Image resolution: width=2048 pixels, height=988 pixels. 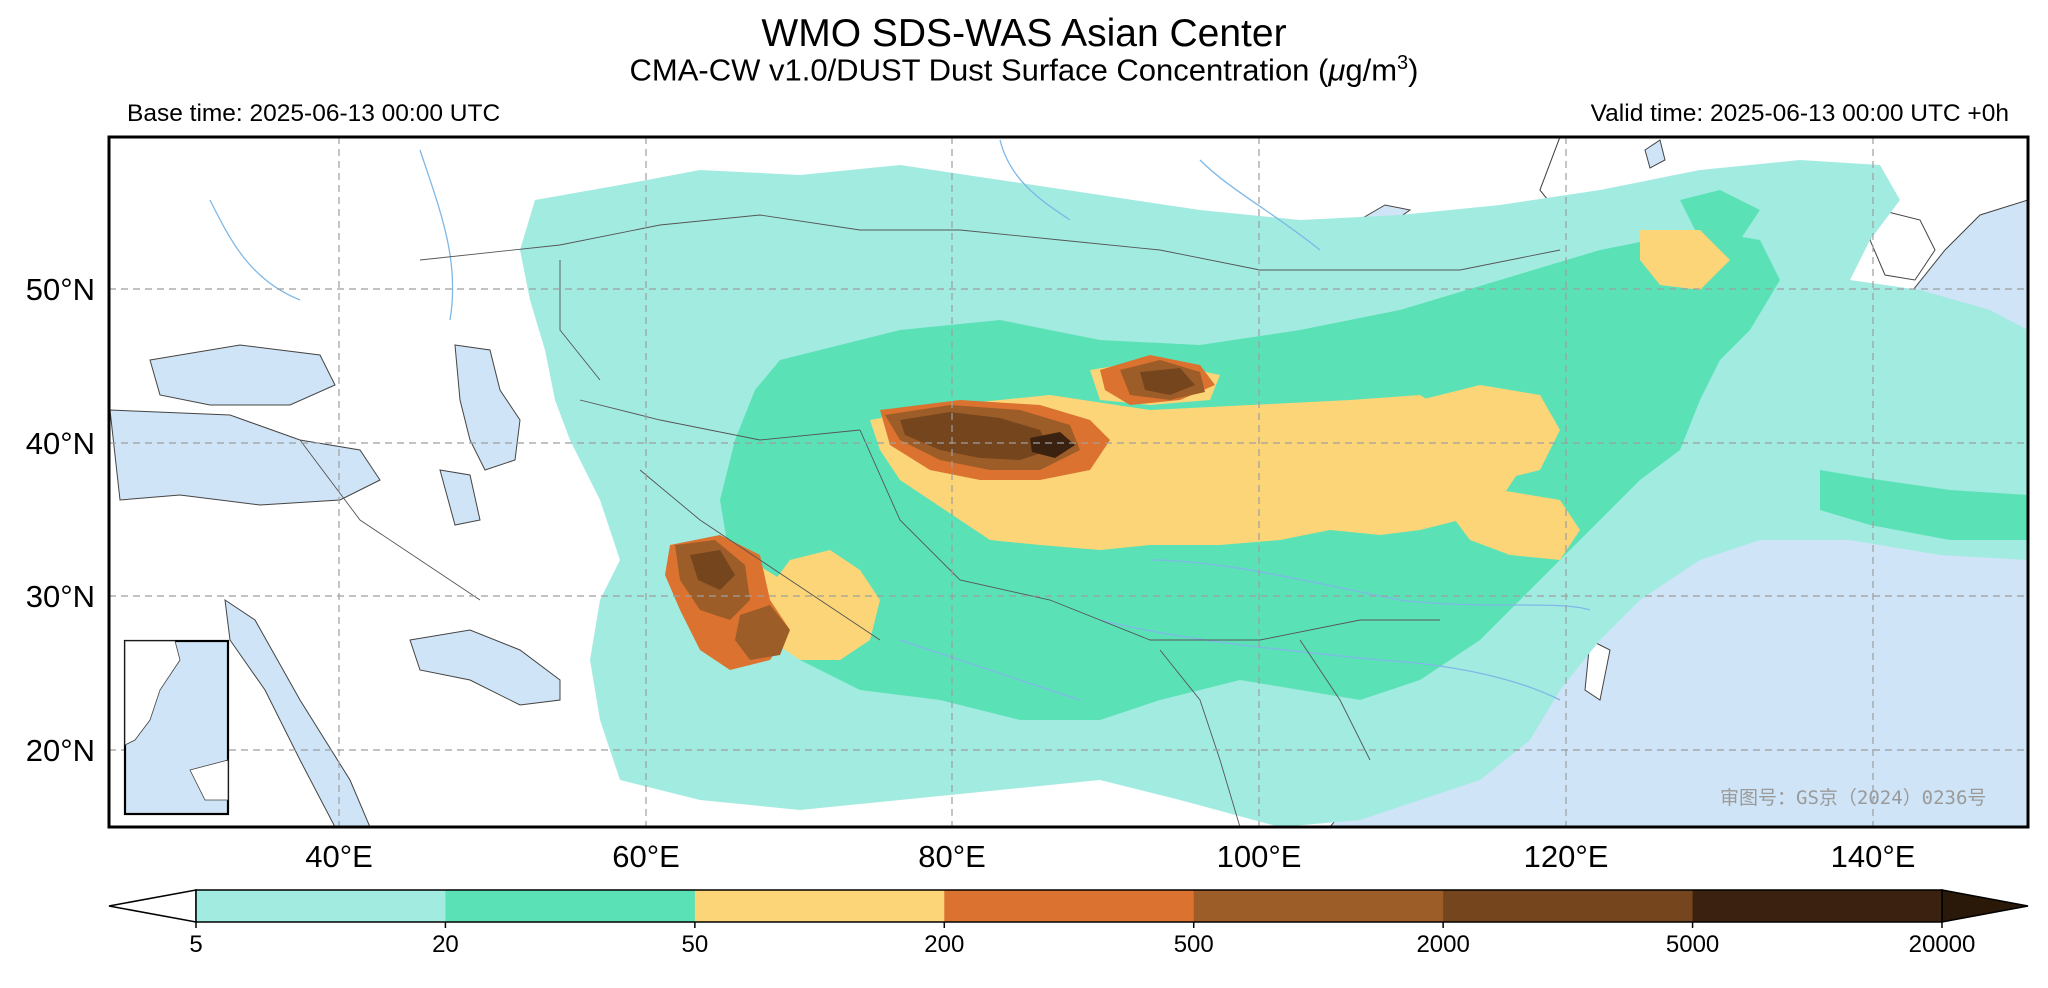 I want to click on colorbar-tick-label: 20, so click(x=445, y=944).